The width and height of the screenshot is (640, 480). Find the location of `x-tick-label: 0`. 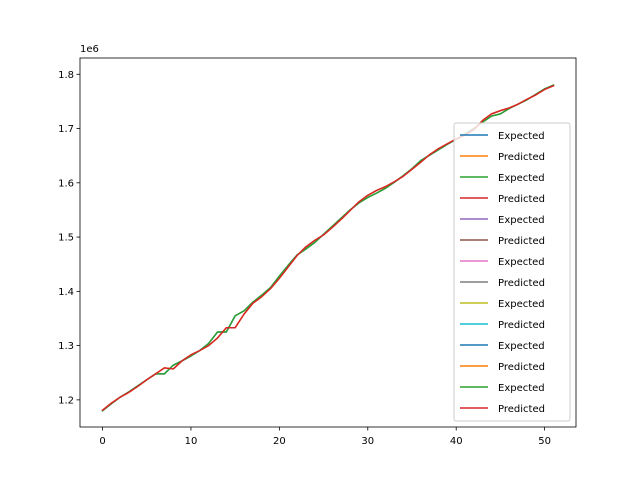

x-tick-label: 0 is located at coordinates (102, 441).